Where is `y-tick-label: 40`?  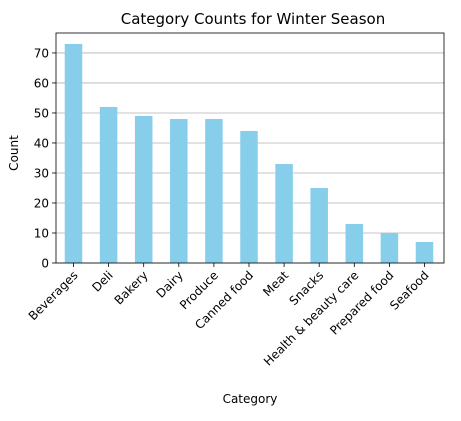
y-tick-label: 40 is located at coordinates (41, 143).